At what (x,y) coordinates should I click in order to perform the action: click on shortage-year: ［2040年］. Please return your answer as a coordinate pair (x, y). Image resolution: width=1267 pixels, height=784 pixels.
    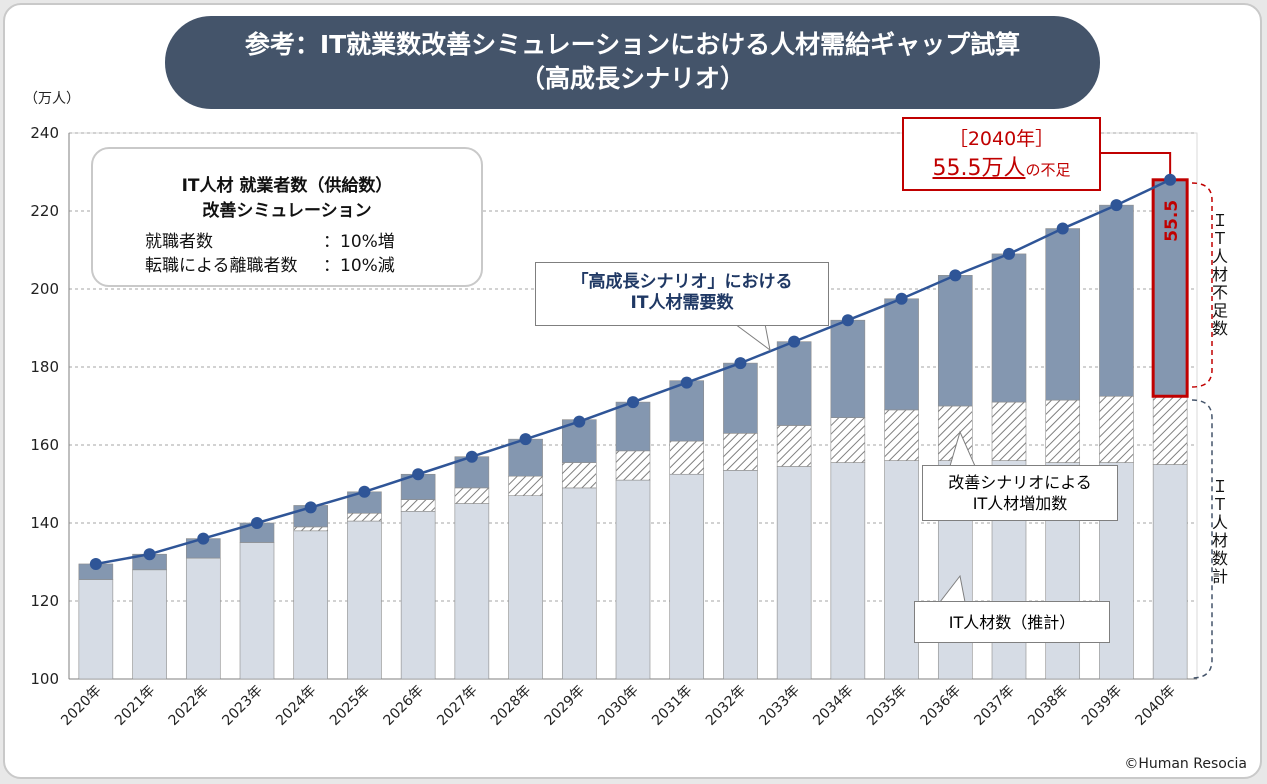
    Looking at the image, I should click on (1001, 139).